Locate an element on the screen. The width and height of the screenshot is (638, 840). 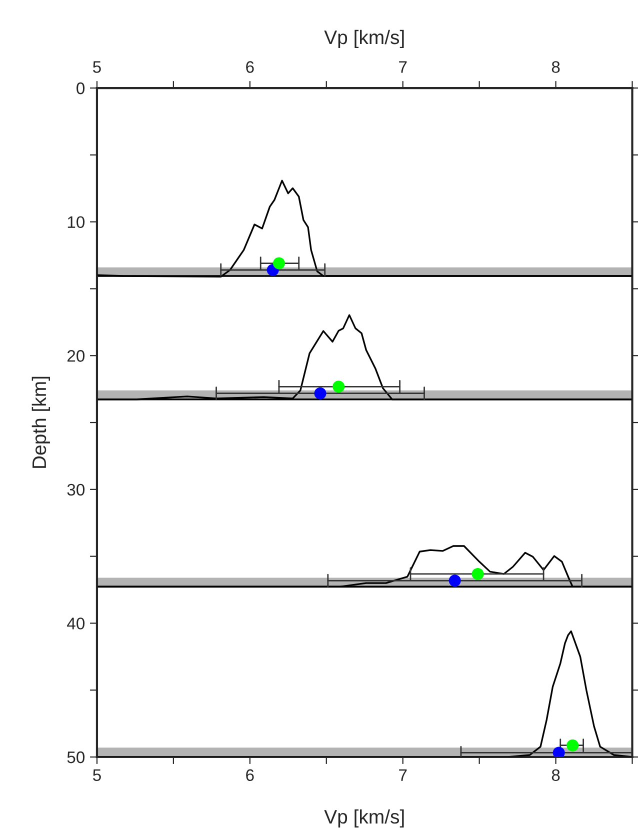
x-tick-label: 8 is located at coordinates (556, 775).